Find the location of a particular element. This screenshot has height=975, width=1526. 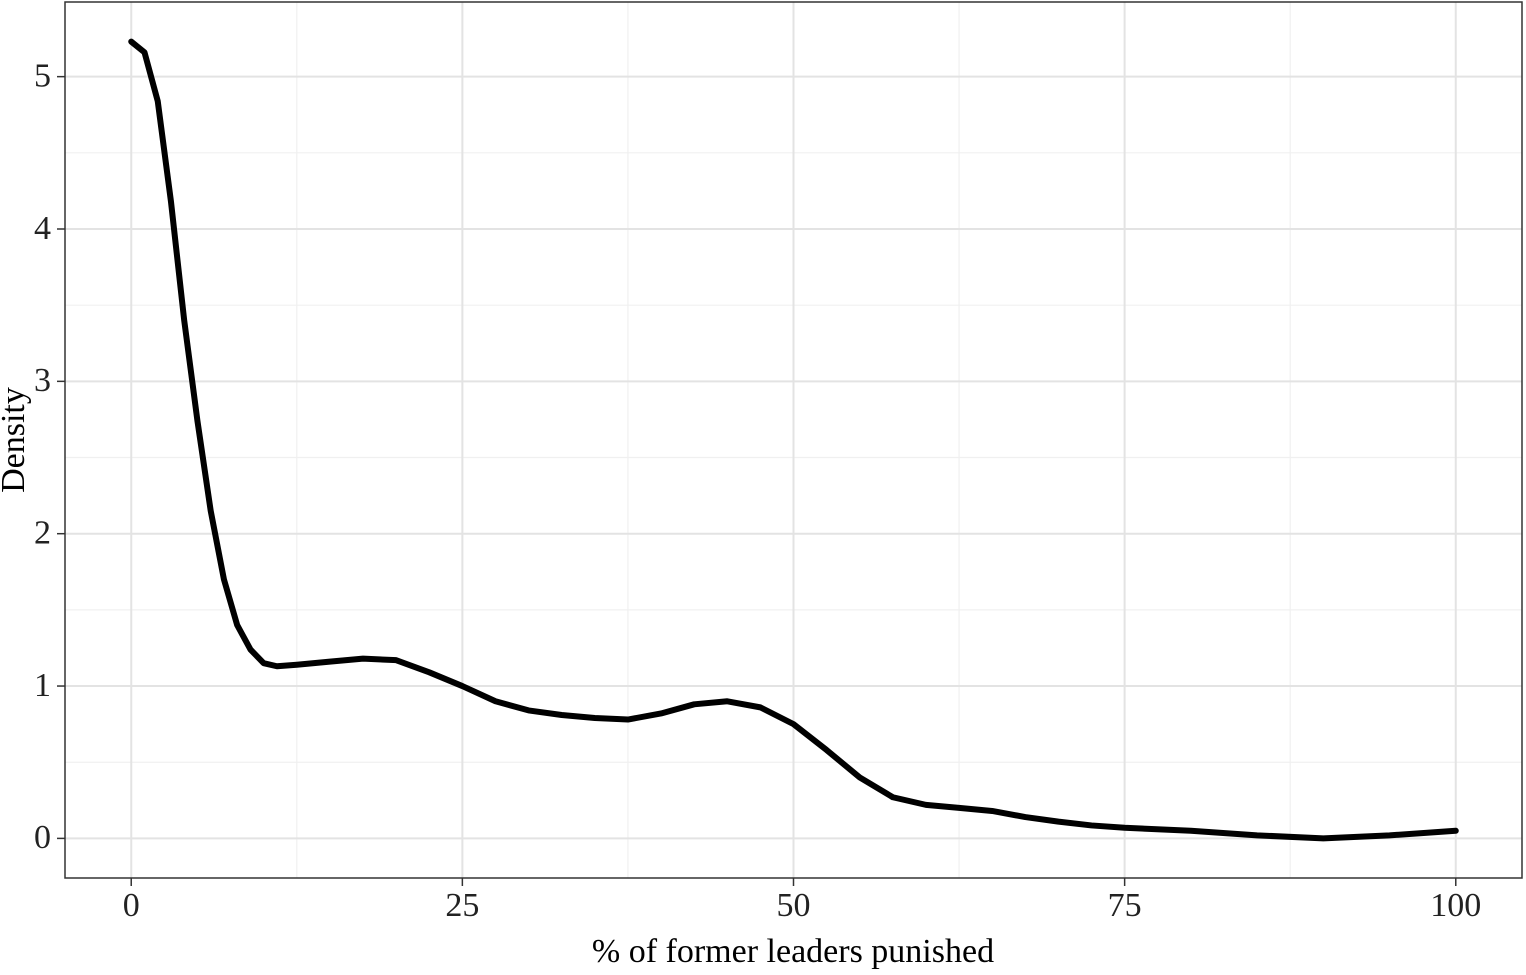

x-tick-label: 0 is located at coordinates (131, 905).